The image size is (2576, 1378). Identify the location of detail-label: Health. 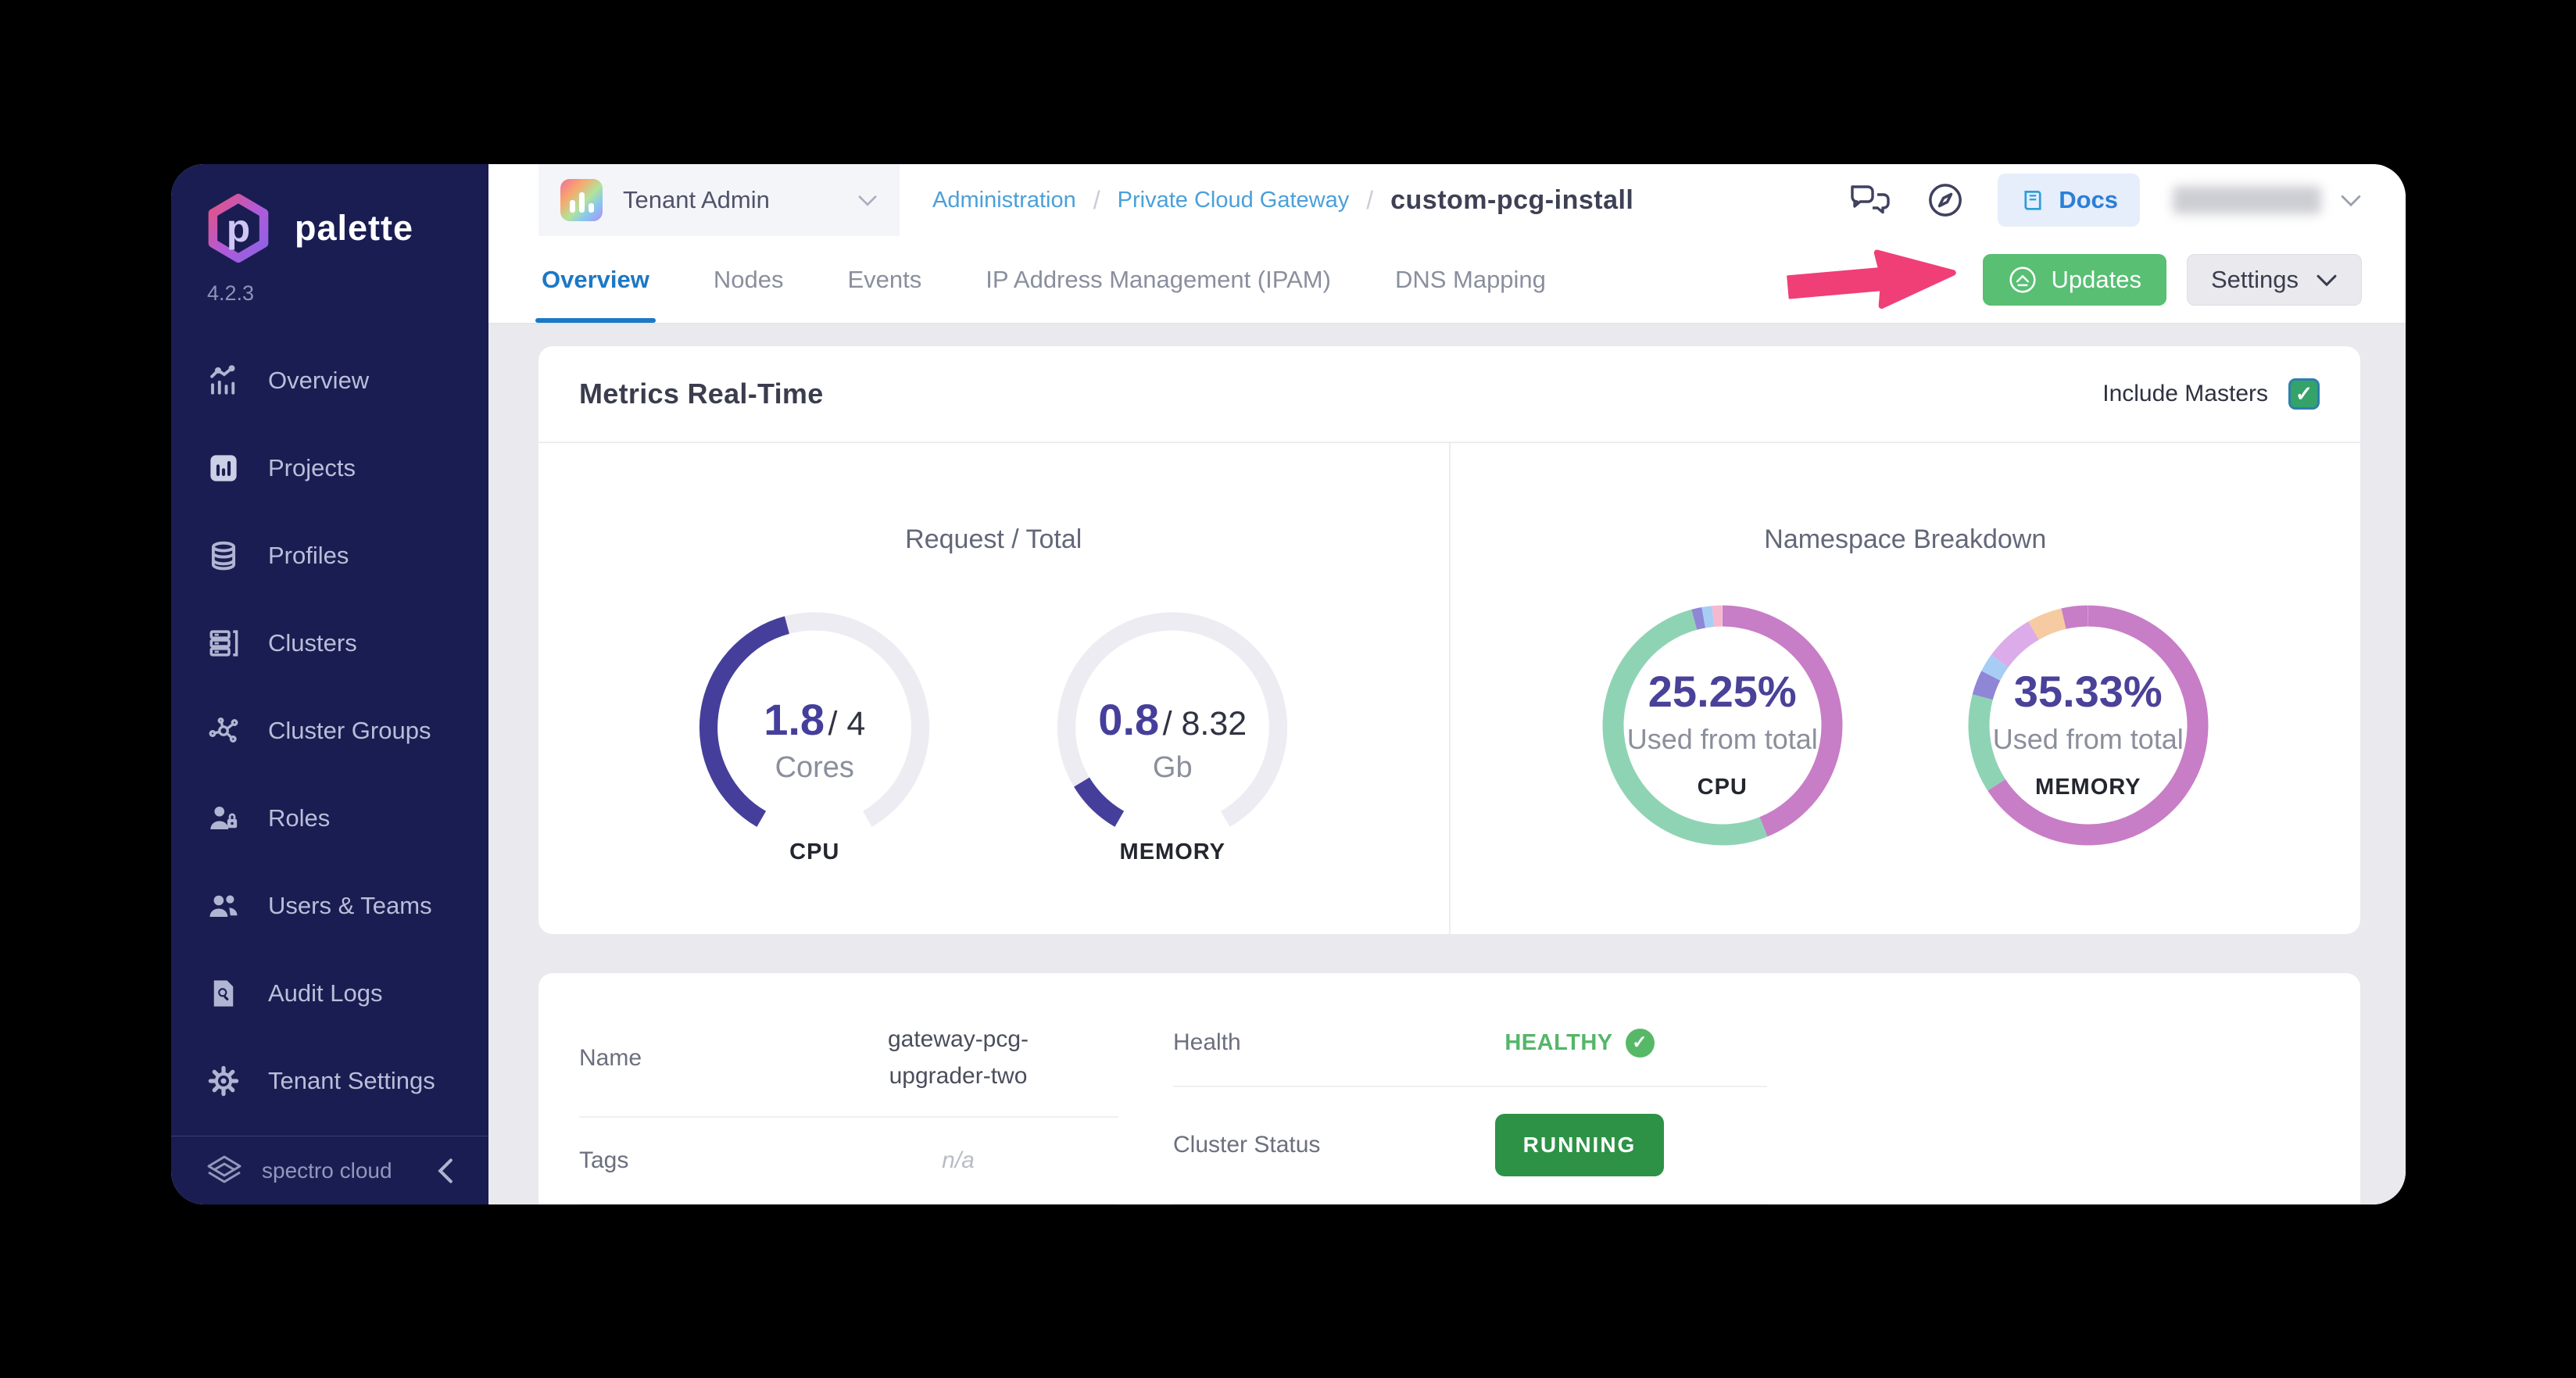
(1207, 1042).